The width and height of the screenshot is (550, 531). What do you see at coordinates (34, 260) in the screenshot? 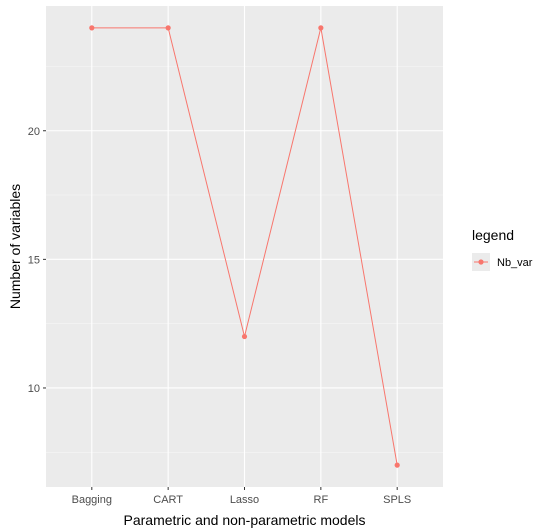
I see `y-tick-label: 15` at bounding box center [34, 260].